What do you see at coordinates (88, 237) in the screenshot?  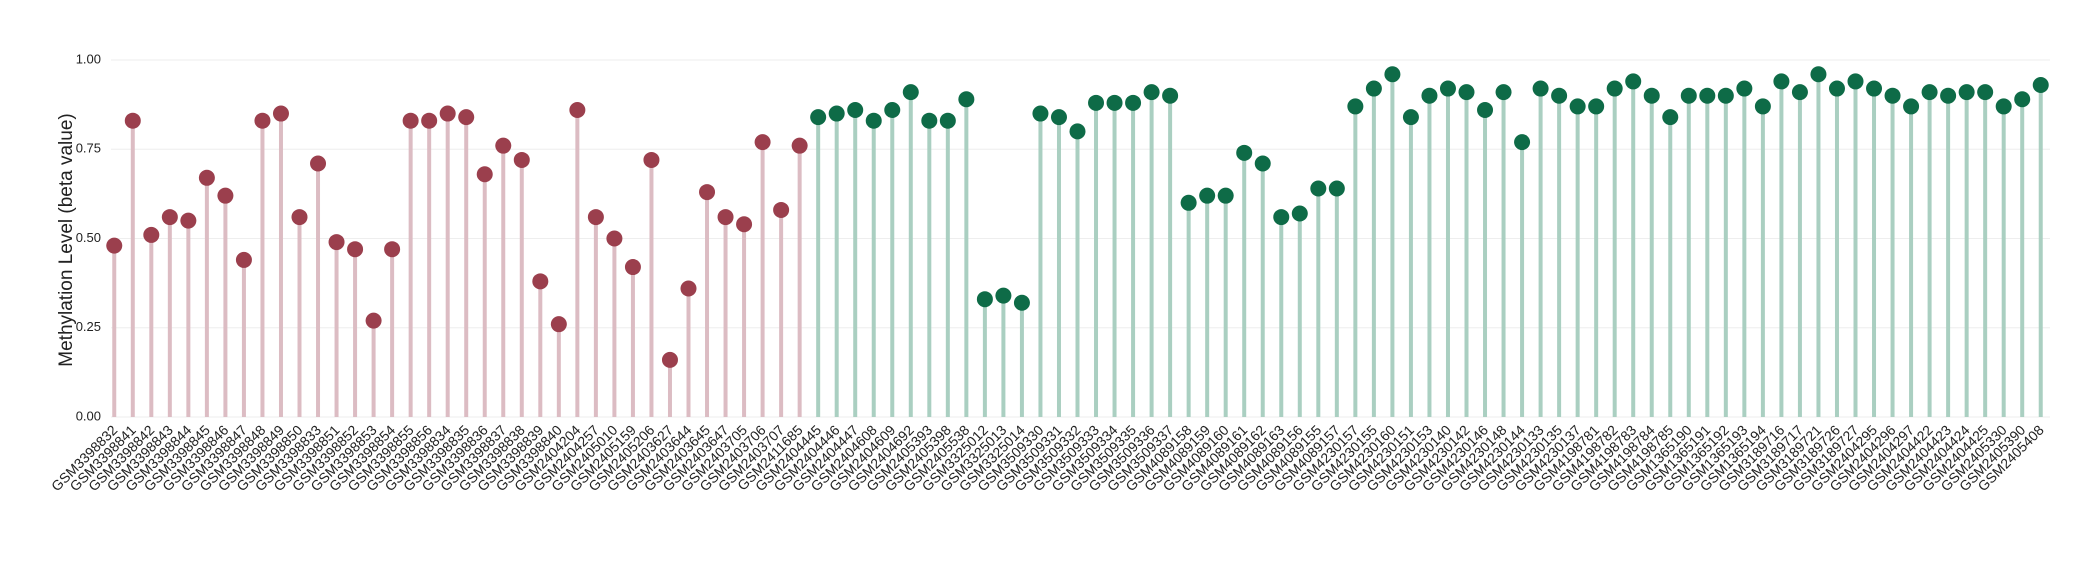 I see `y-tick-label: 0.50` at bounding box center [88, 237].